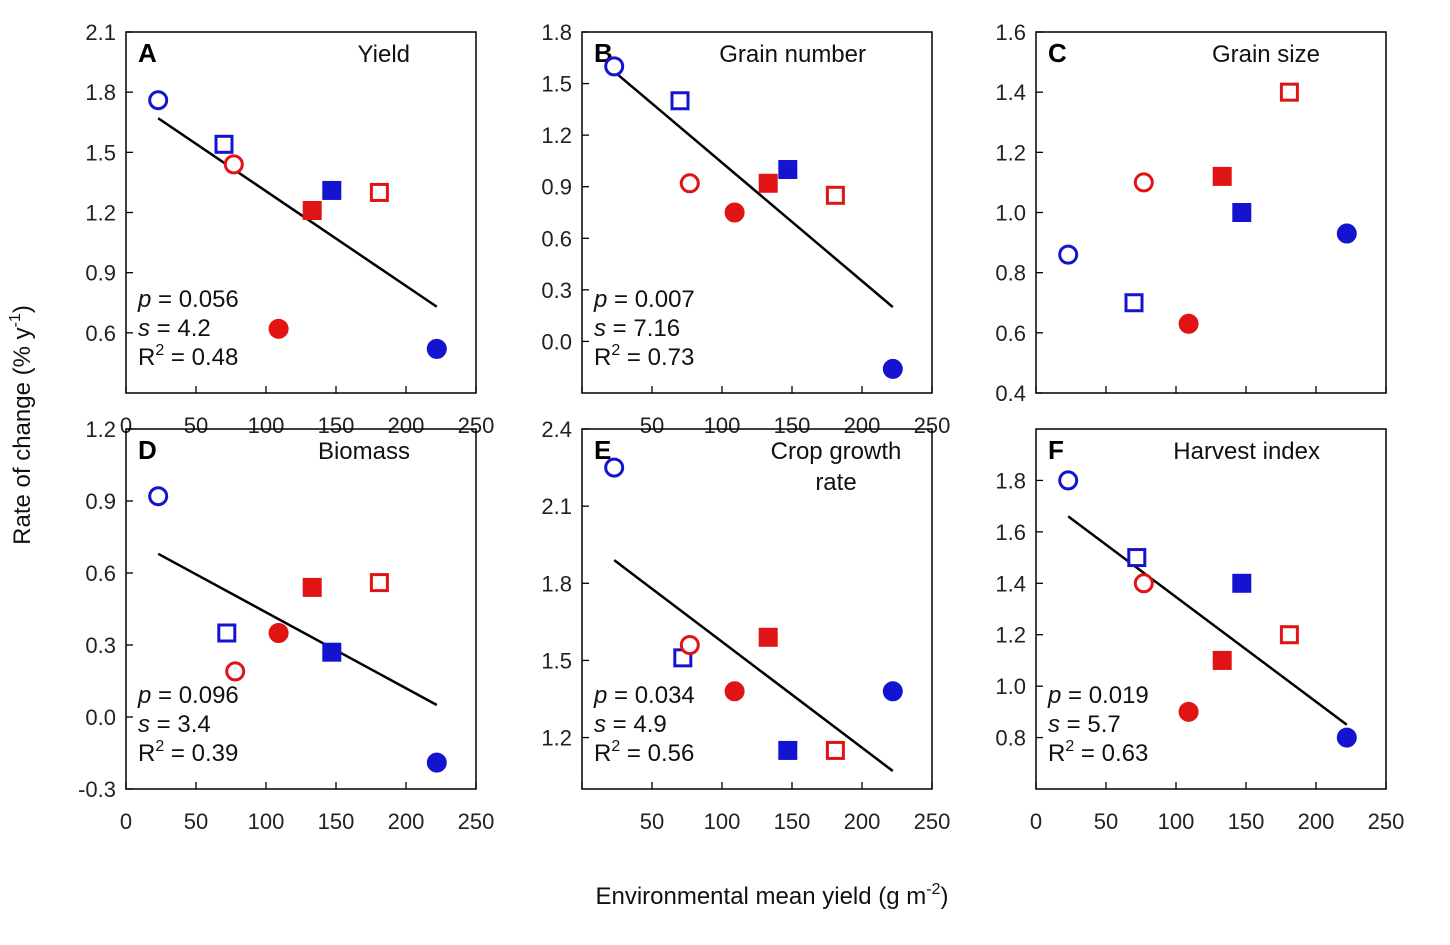  I want to click on stat-p-value: p = 0.056, so click(188, 299).